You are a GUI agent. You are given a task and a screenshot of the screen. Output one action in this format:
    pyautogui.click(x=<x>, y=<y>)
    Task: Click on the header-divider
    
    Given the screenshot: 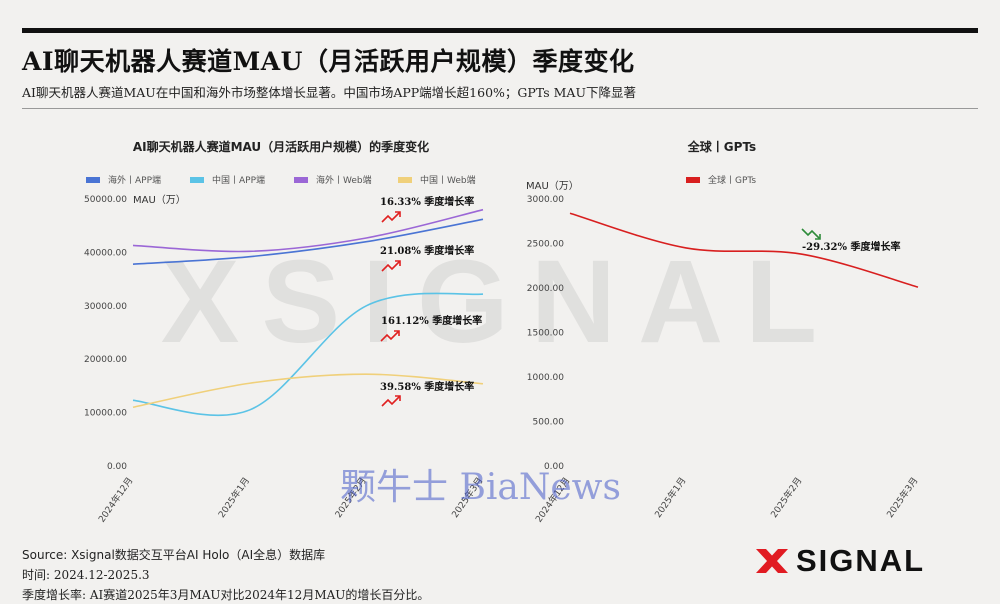 What is the action you would take?
    pyautogui.click(x=500, y=108)
    